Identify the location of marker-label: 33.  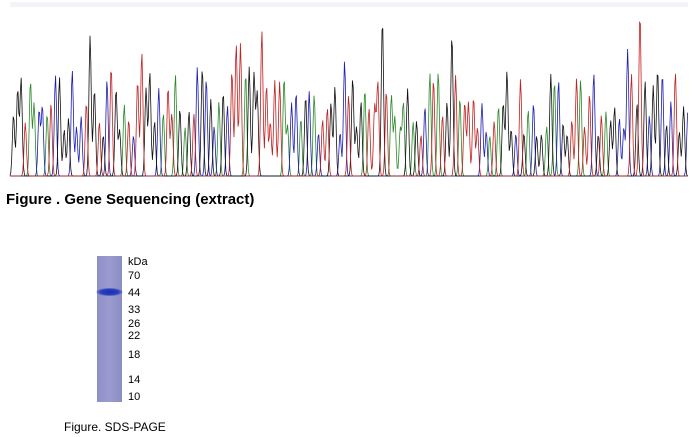
(134, 310).